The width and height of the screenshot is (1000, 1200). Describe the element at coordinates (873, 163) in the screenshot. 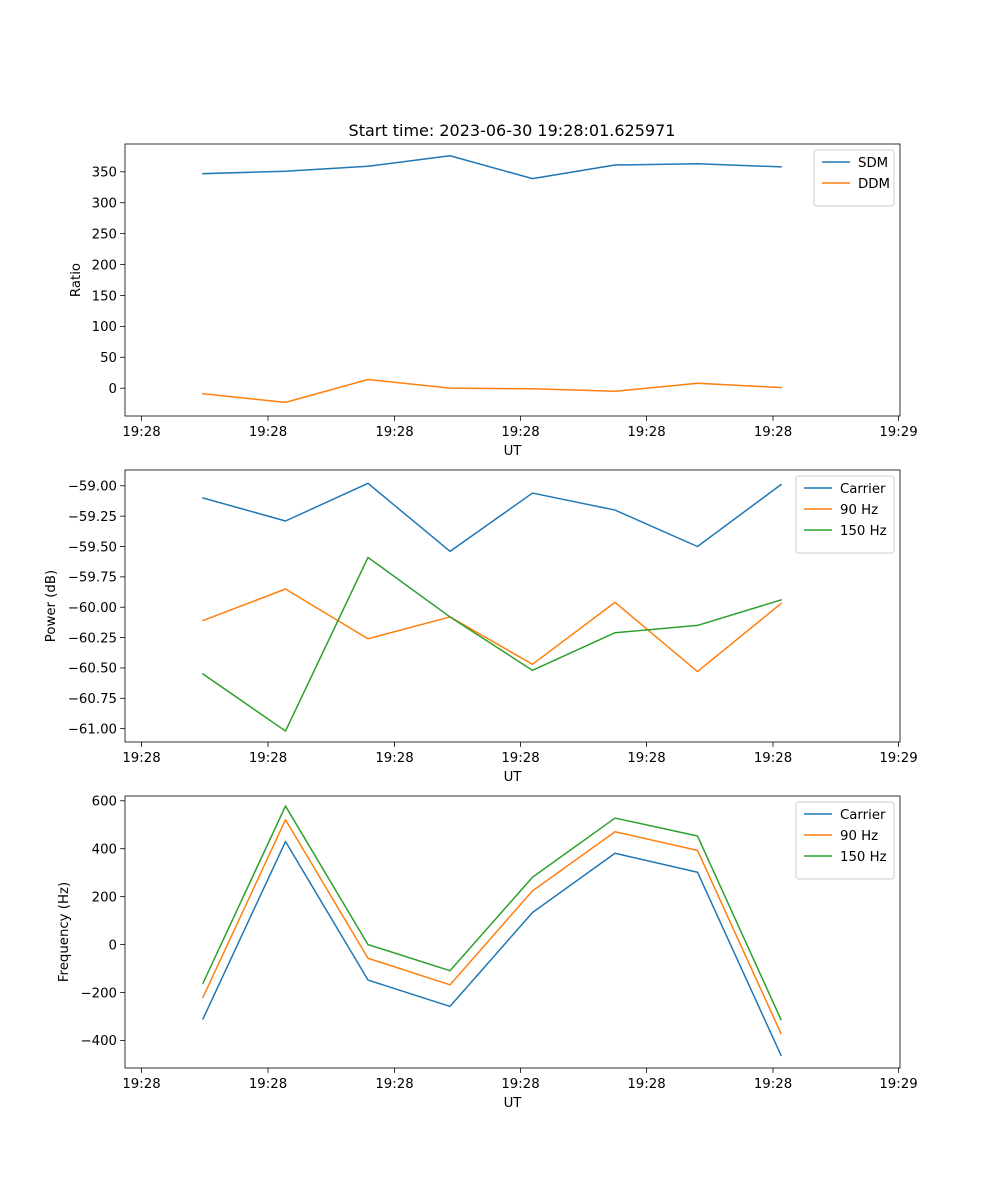

I see `legend-label: SDM` at that location.